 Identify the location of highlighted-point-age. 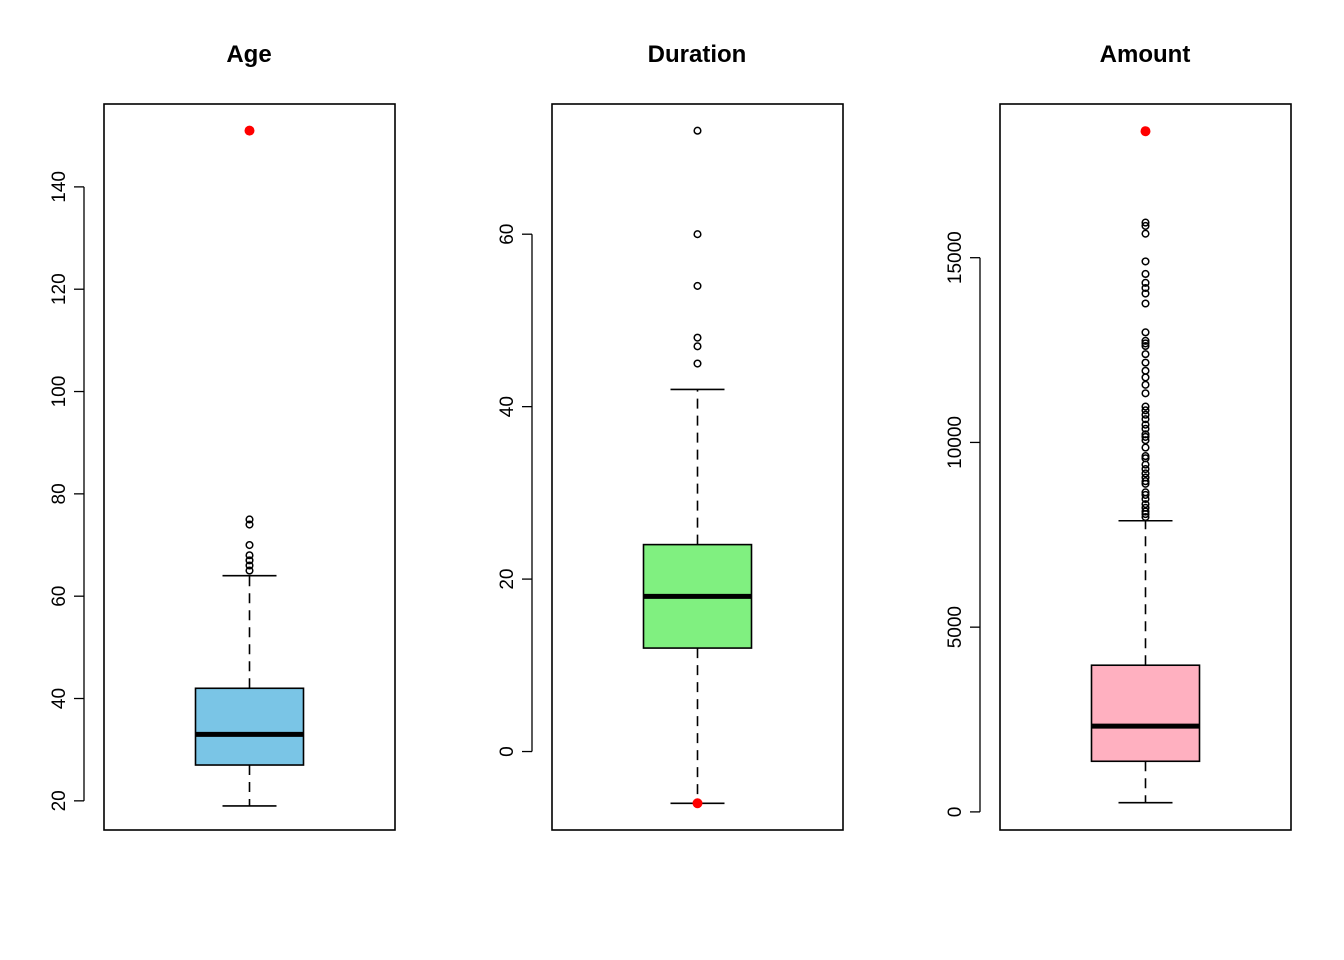
(249, 130).